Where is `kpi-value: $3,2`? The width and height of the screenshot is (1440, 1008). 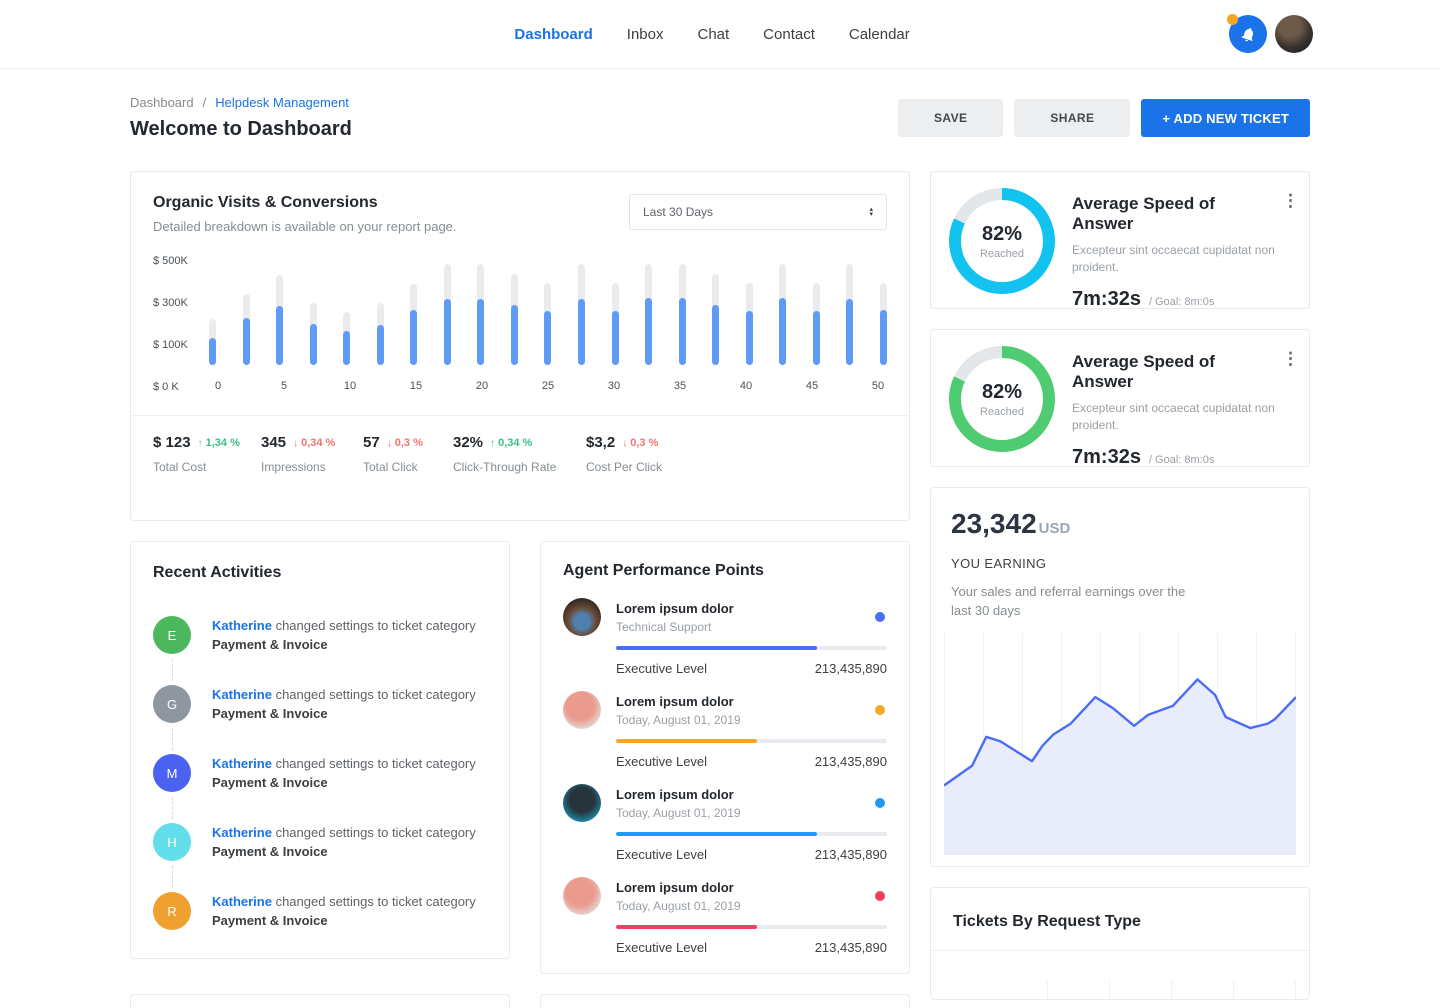
kpi-value: $3,2 is located at coordinates (601, 442).